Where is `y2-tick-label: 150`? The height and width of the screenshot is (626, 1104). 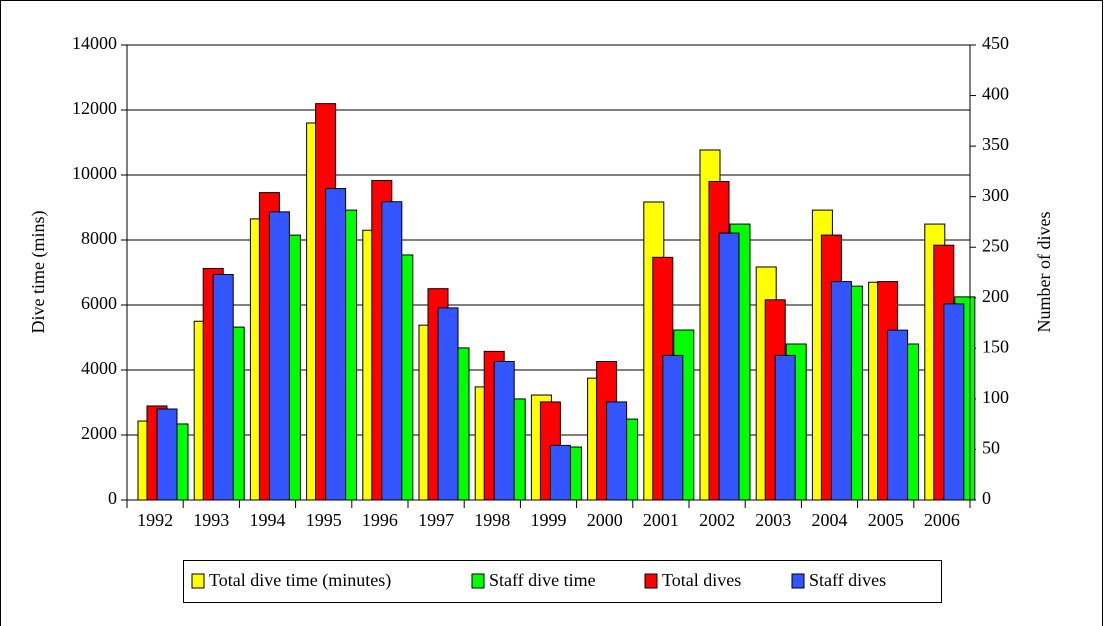
y2-tick-label: 150 is located at coordinates (995, 346).